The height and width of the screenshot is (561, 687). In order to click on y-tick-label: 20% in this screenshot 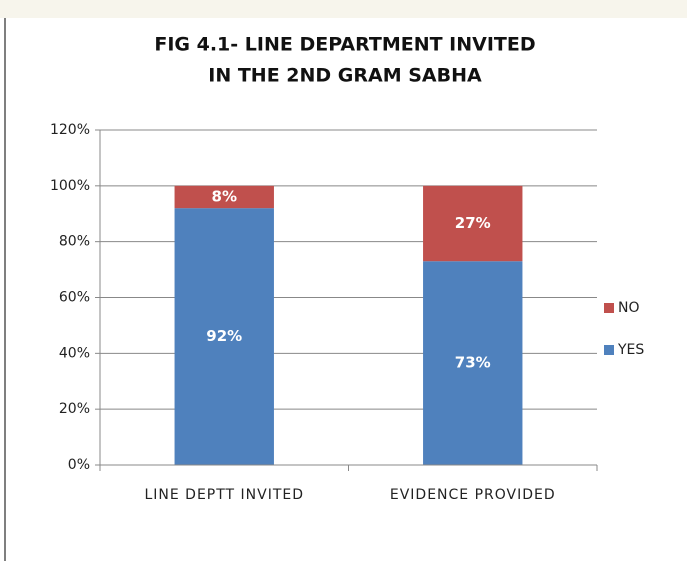, I will do `click(74, 409)`.